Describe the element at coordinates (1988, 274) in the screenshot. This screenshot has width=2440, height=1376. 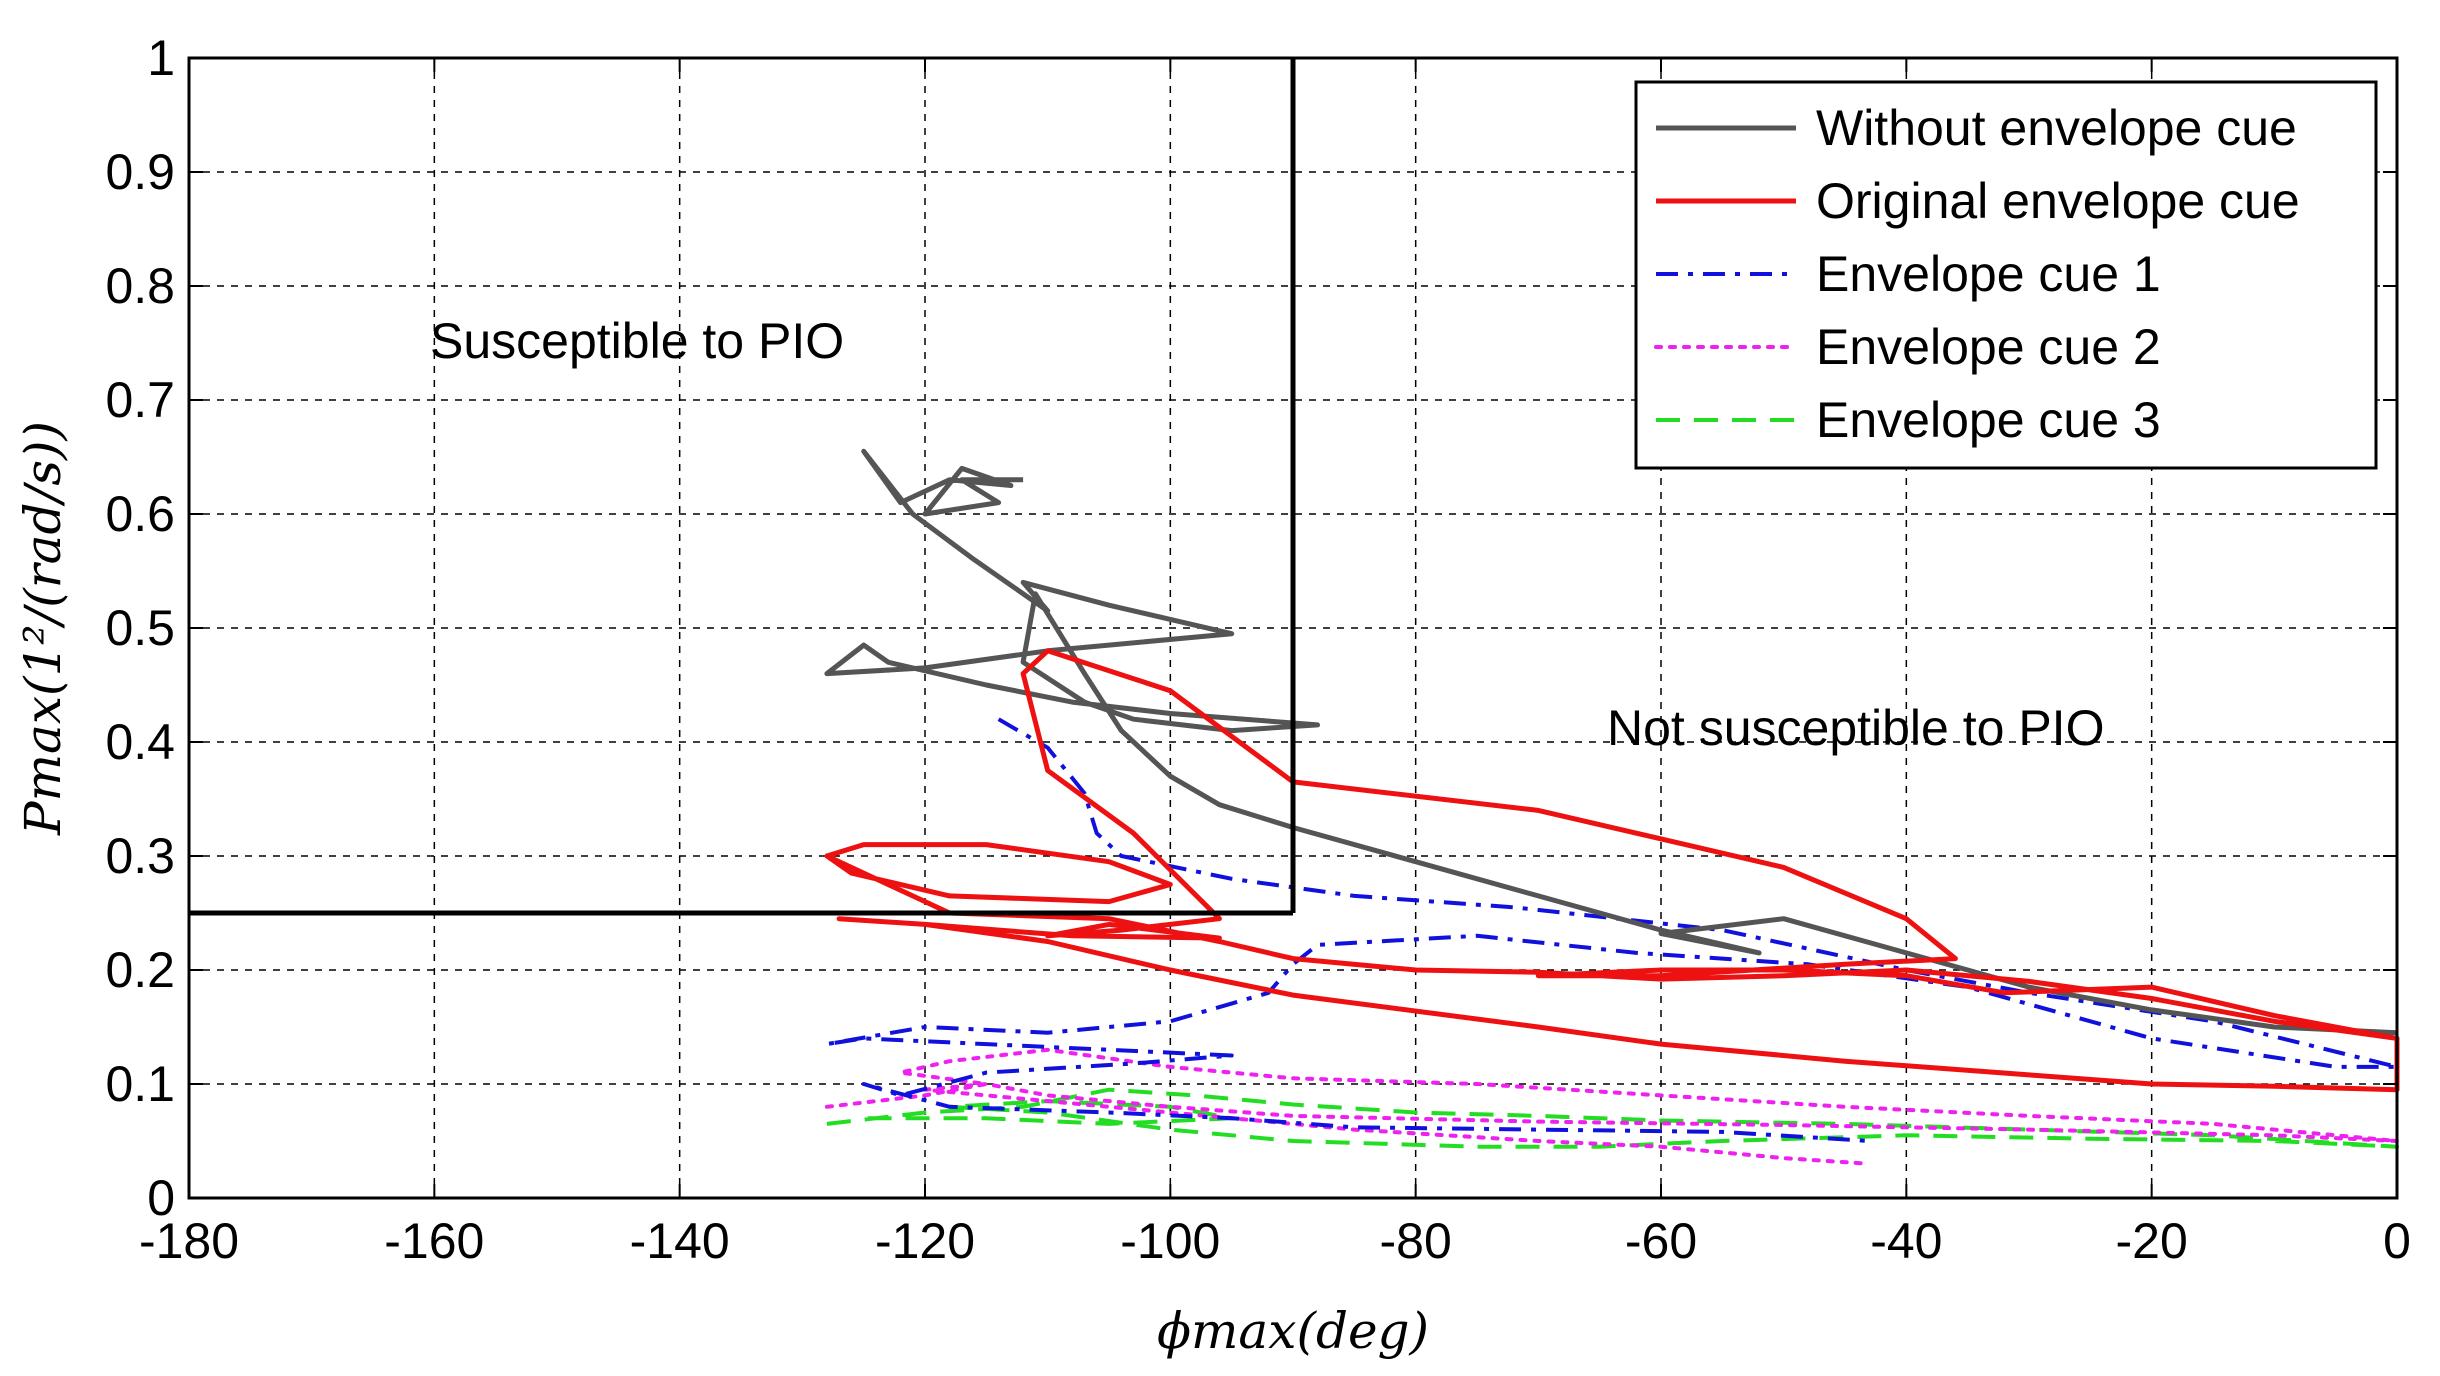
I see `legend-label-envelope-cue-1: Envelope cue 1` at that location.